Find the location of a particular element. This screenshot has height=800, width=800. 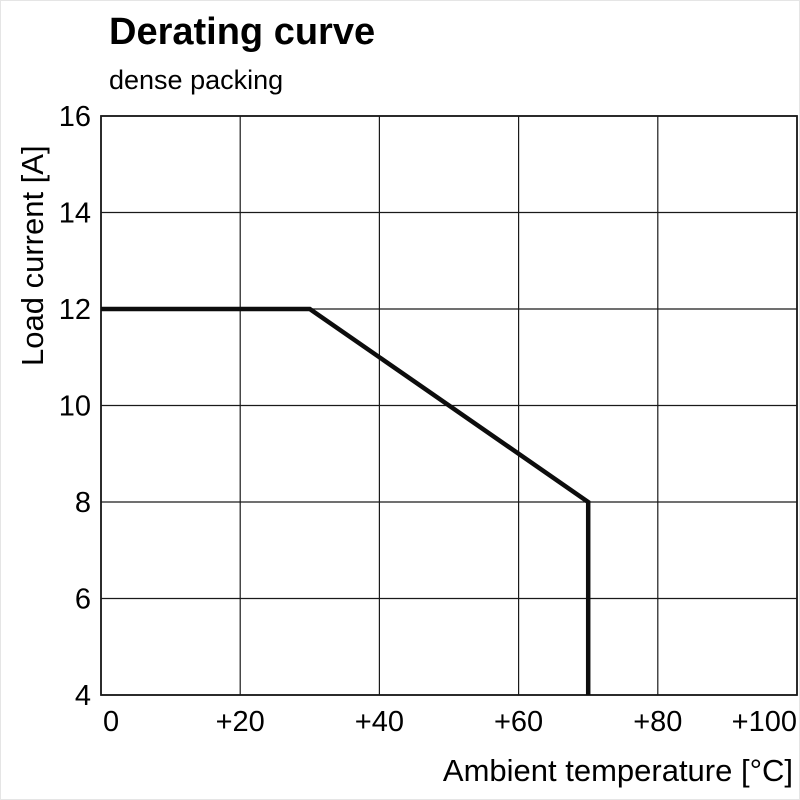

y-tick-label: 12 is located at coordinates (75, 310).